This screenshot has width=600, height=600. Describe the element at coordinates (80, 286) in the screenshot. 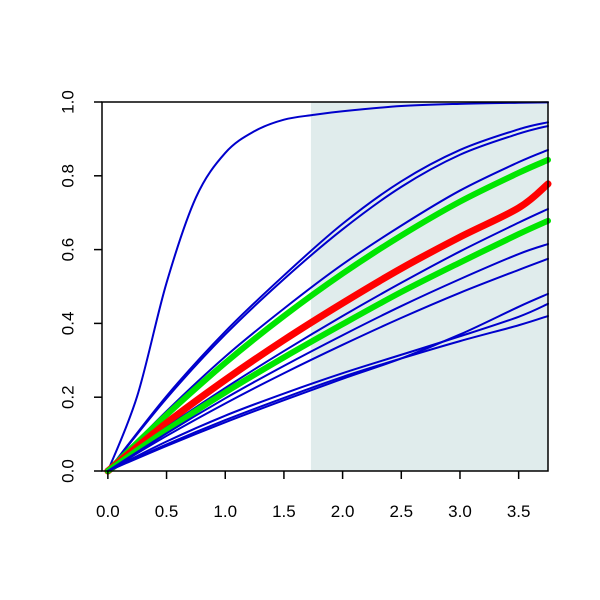

I see `y-axis: 0.0 0.2 0.4 0.6 0.8 1.0` at that location.